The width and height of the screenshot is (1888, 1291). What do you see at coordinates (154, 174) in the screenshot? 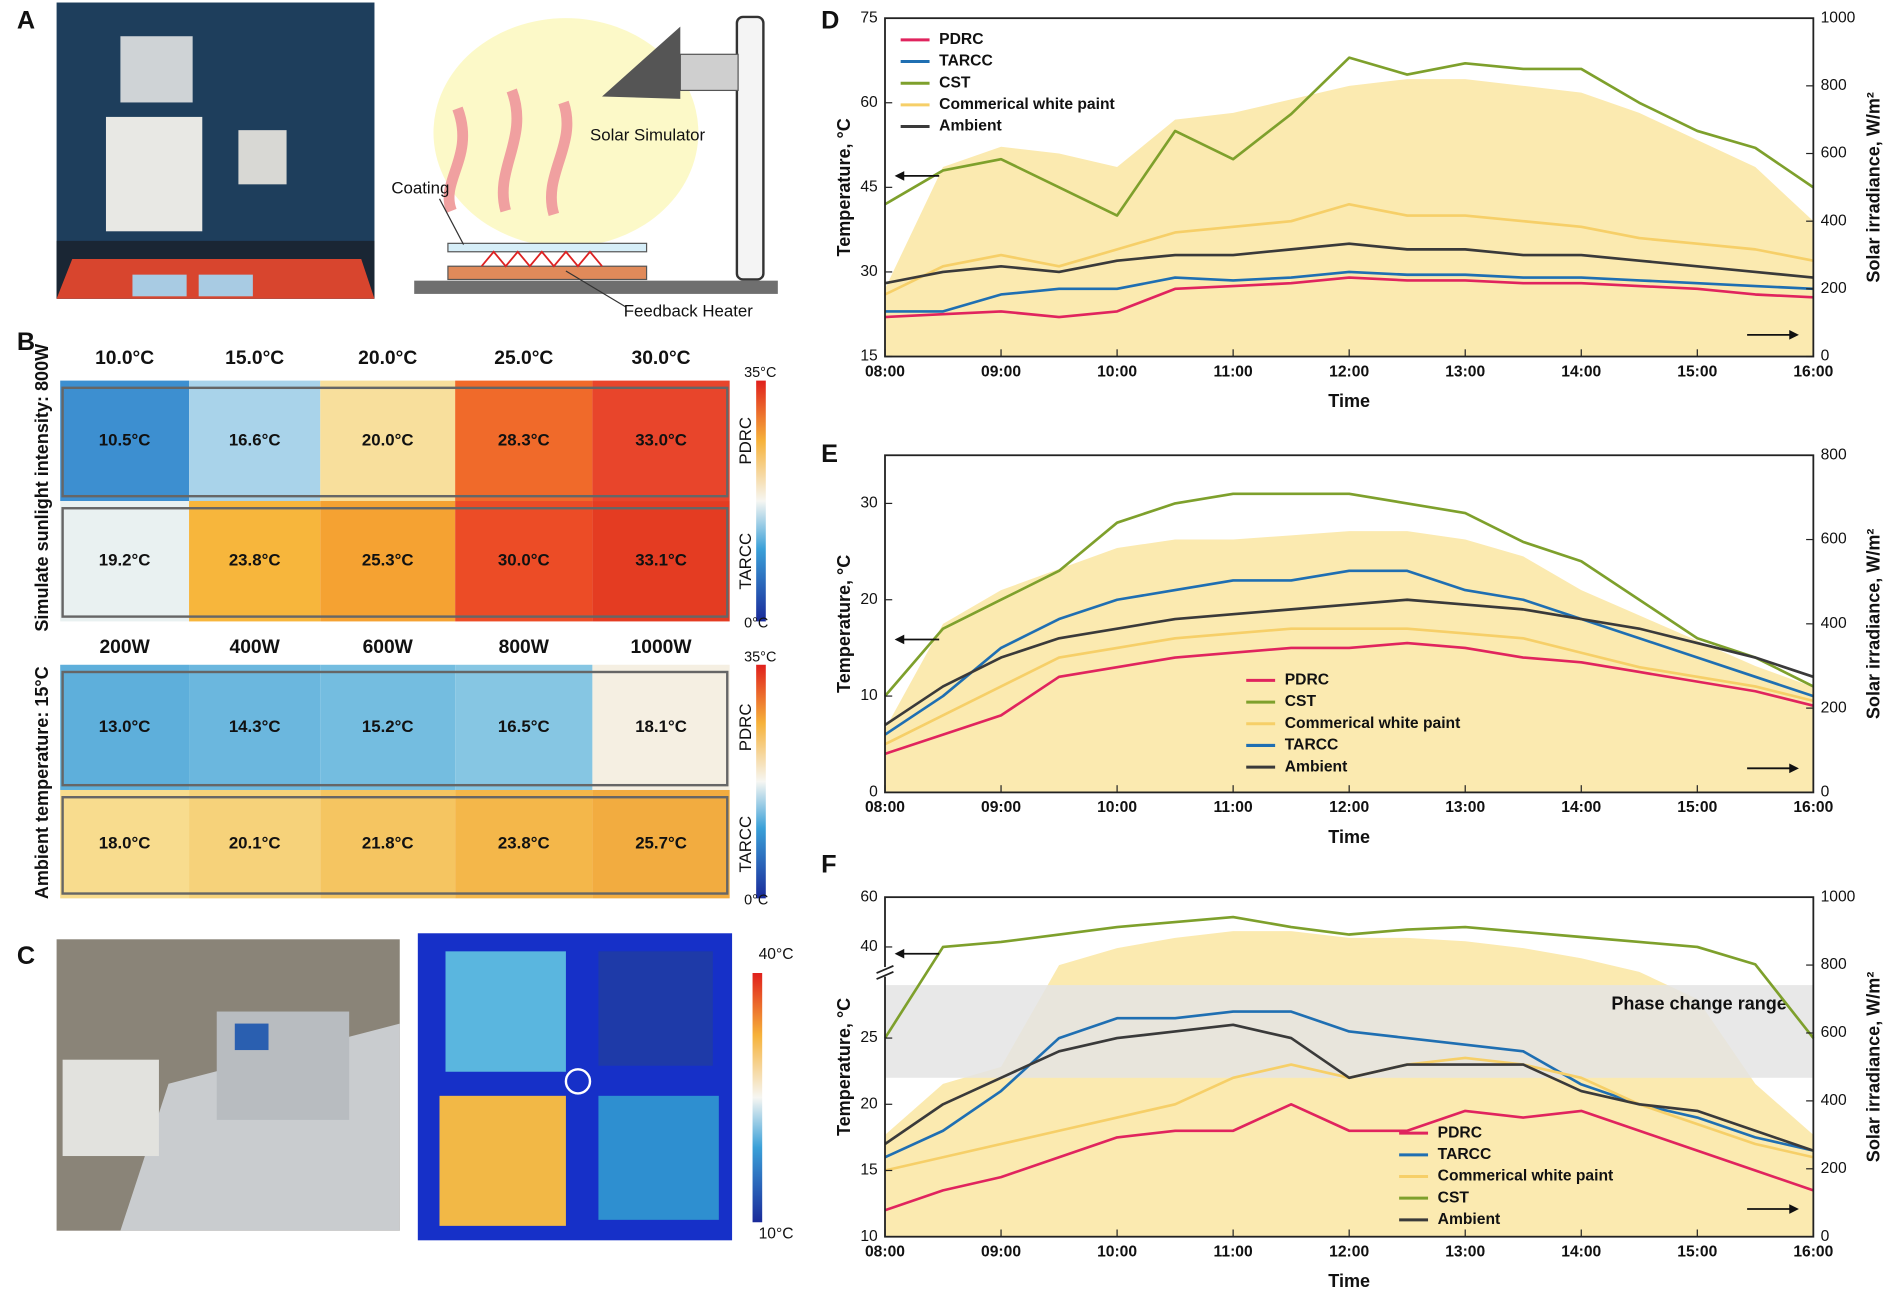
I see `photo-device` at bounding box center [154, 174].